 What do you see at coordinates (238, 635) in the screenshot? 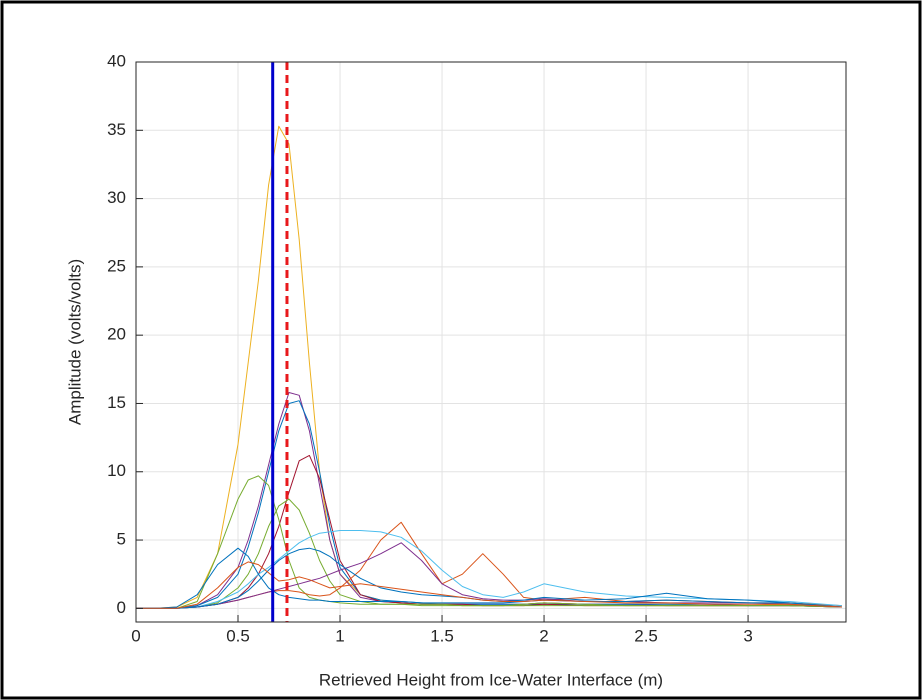
I see `x-tick-label: 0.5` at bounding box center [238, 635].